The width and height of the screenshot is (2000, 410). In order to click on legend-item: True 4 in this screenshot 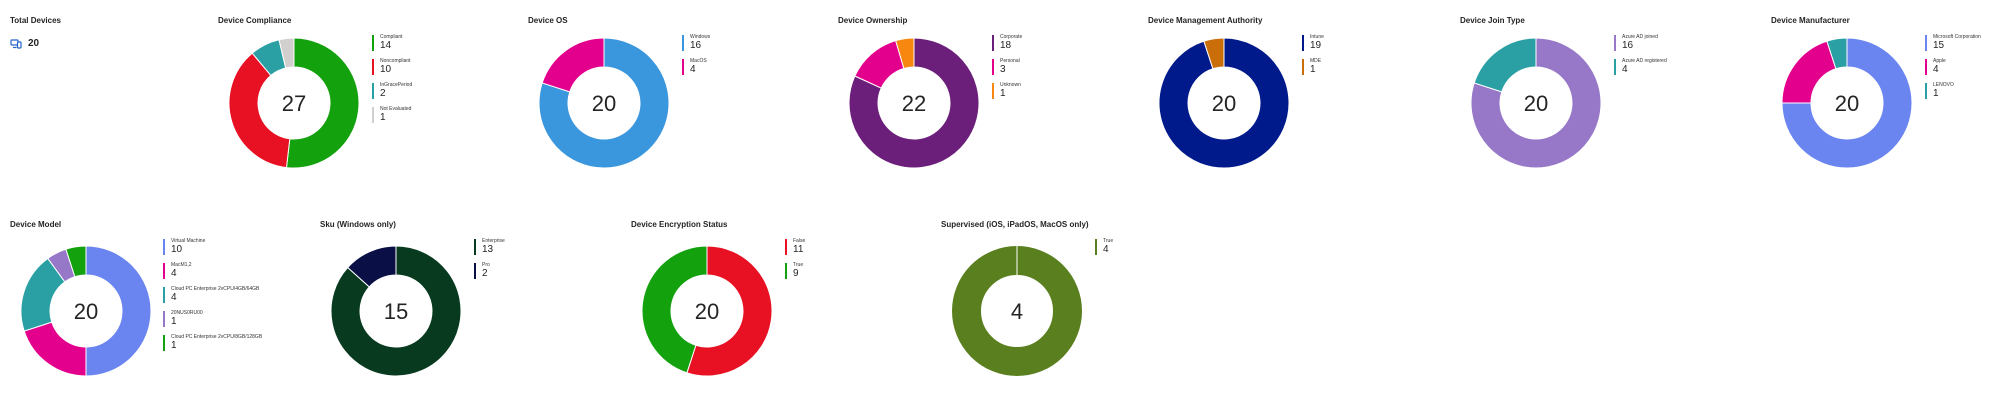, I will do `click(1104, 247)`.